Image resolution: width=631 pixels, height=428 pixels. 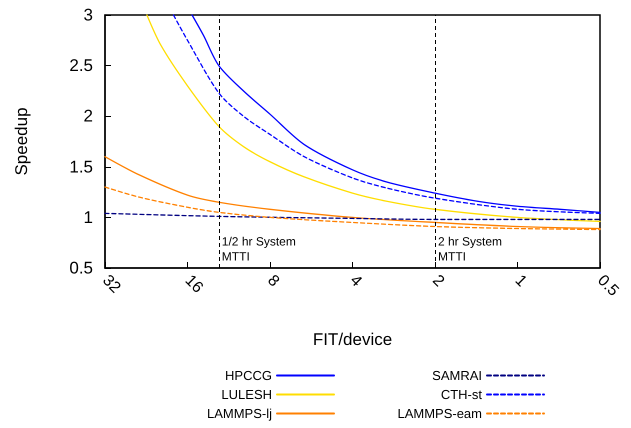 I want to click on y-tick-label: 1, so click(x=88, y=217).